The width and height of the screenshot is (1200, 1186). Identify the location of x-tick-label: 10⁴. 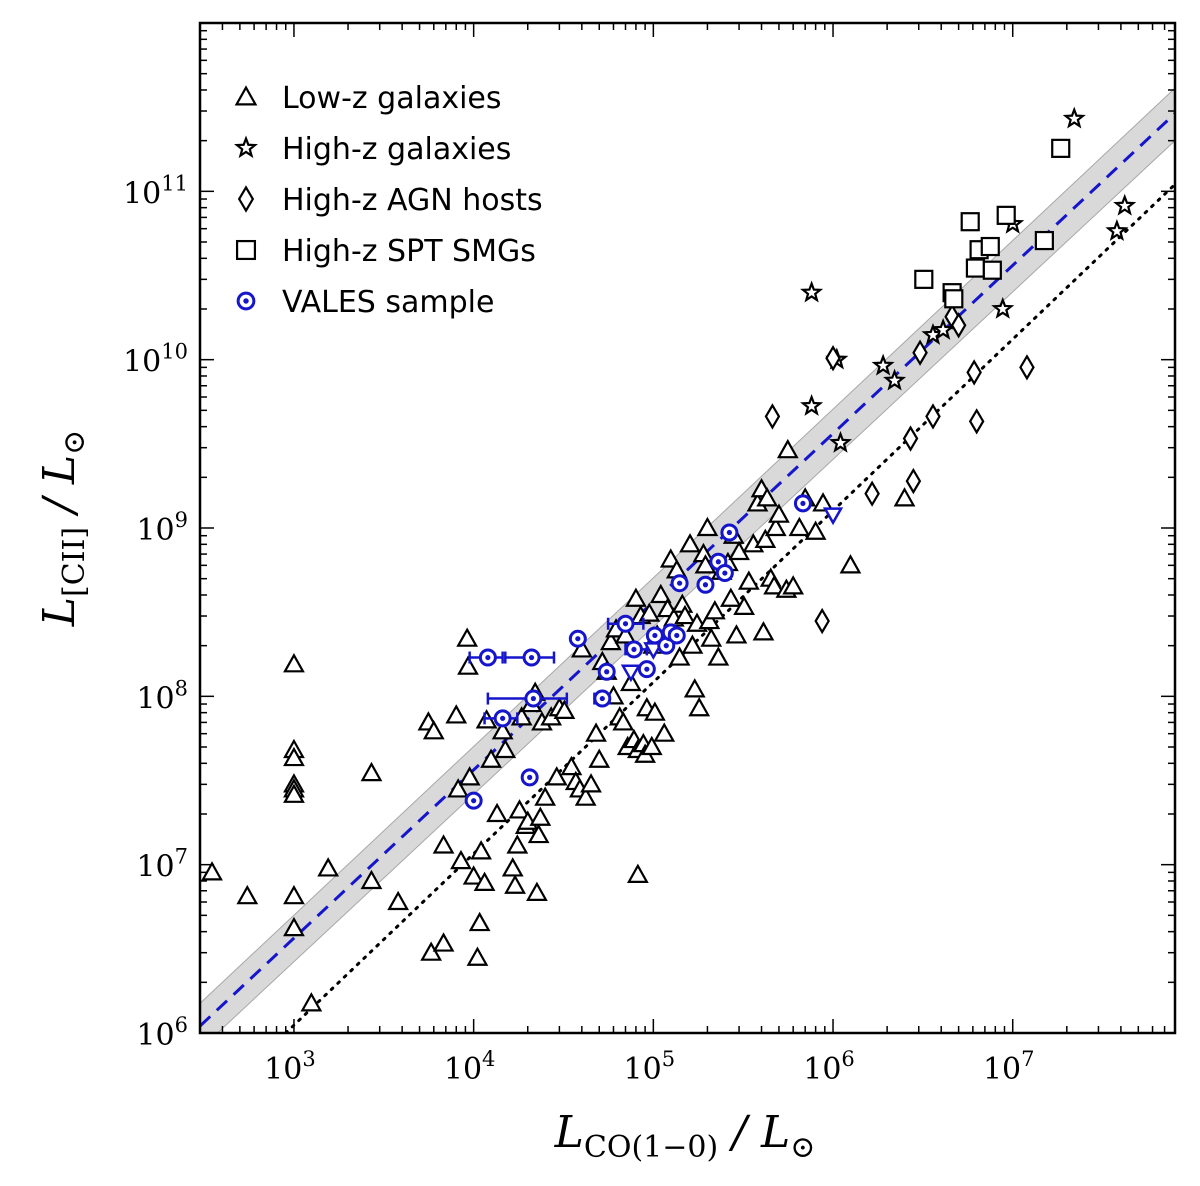
(470, 1067).